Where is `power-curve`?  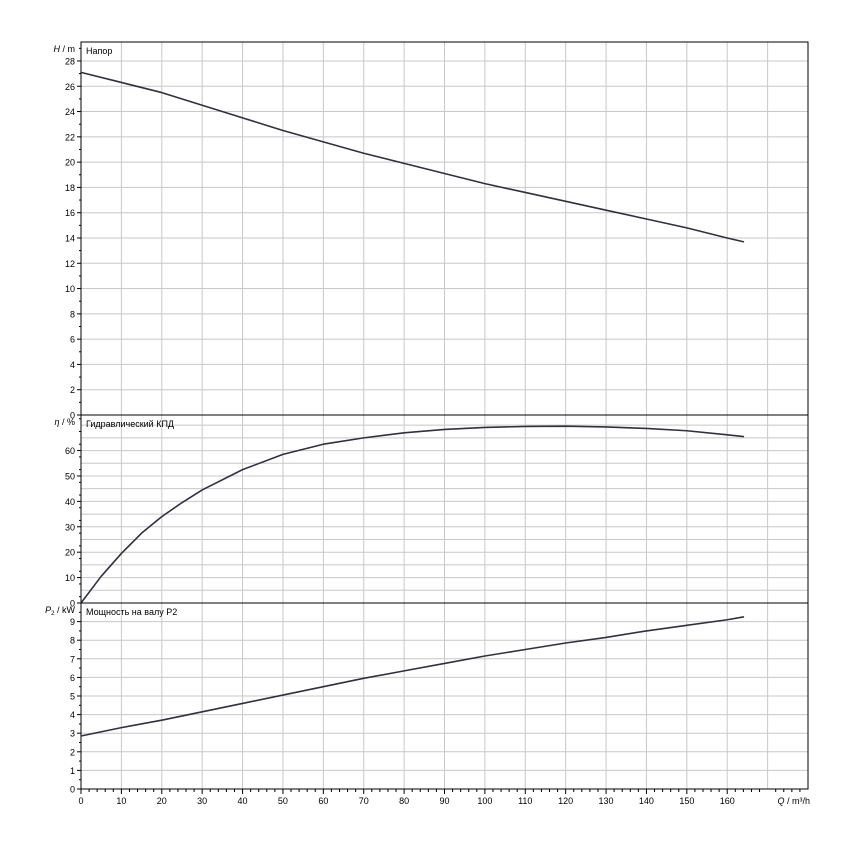
power-curve is located at coordinates (412, 676).